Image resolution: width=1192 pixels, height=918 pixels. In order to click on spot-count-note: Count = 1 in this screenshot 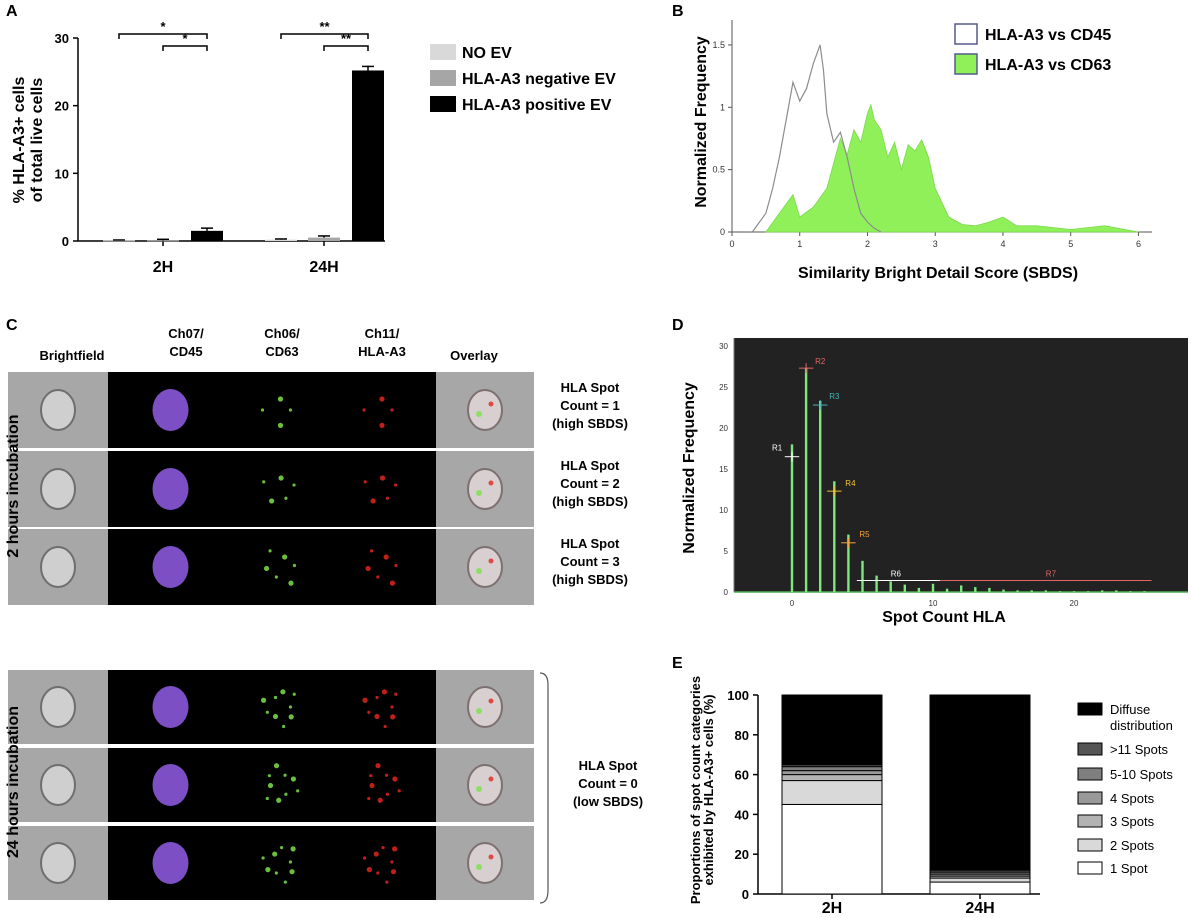, I will do `click(590, 405)`.